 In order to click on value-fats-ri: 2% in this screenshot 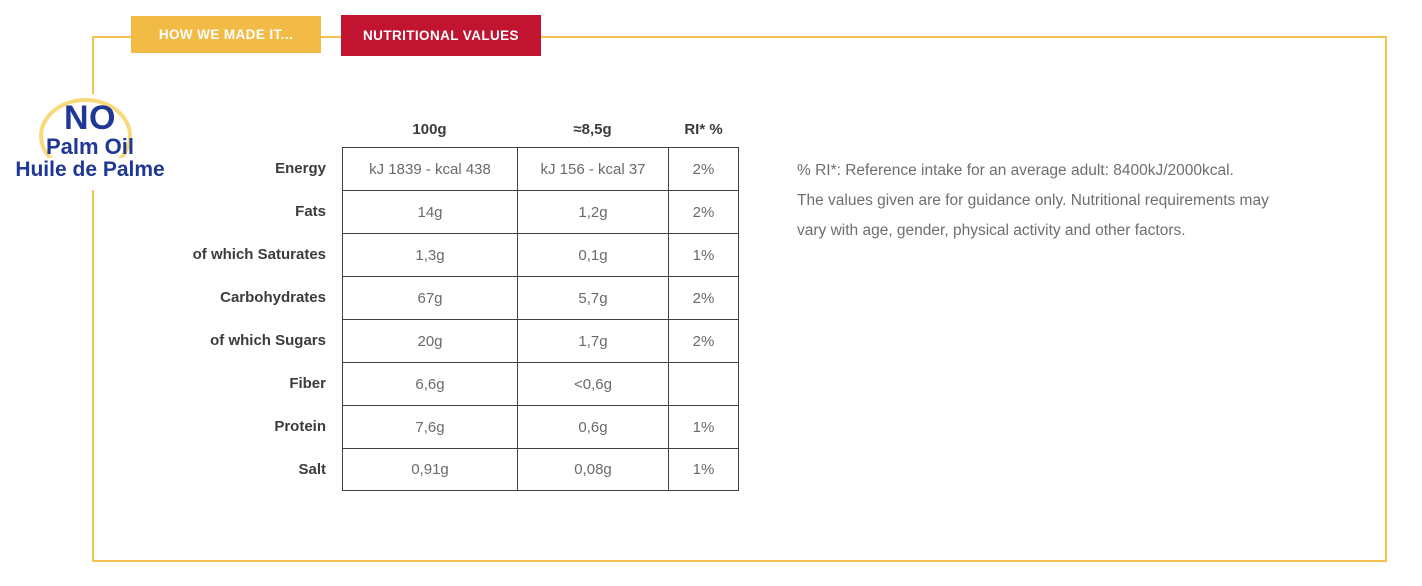, I will do `click(703, 211)`.